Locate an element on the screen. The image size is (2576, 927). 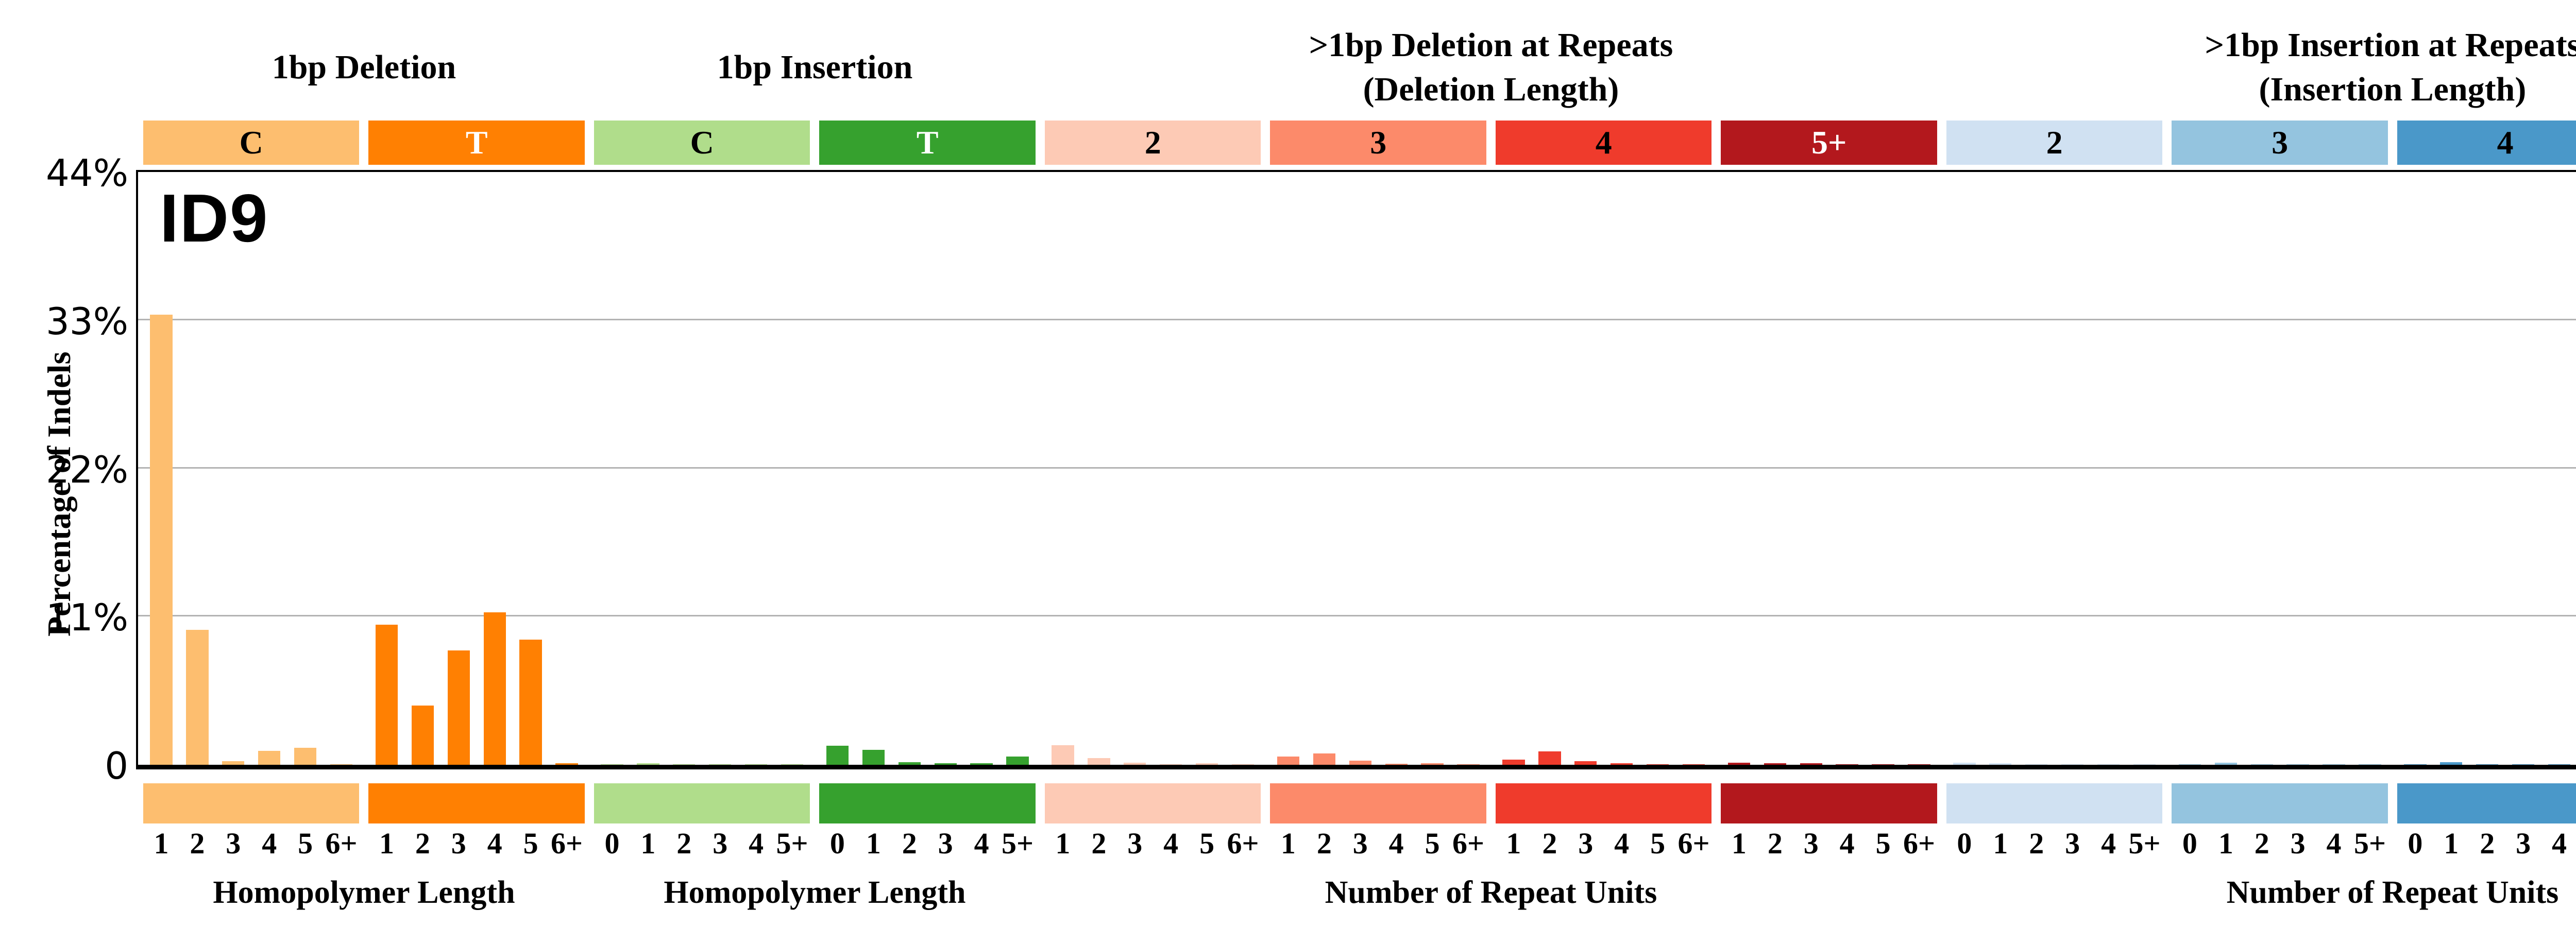
x-tick-ins-1bp-C-2: 2 is located at coordinates (684, 843).